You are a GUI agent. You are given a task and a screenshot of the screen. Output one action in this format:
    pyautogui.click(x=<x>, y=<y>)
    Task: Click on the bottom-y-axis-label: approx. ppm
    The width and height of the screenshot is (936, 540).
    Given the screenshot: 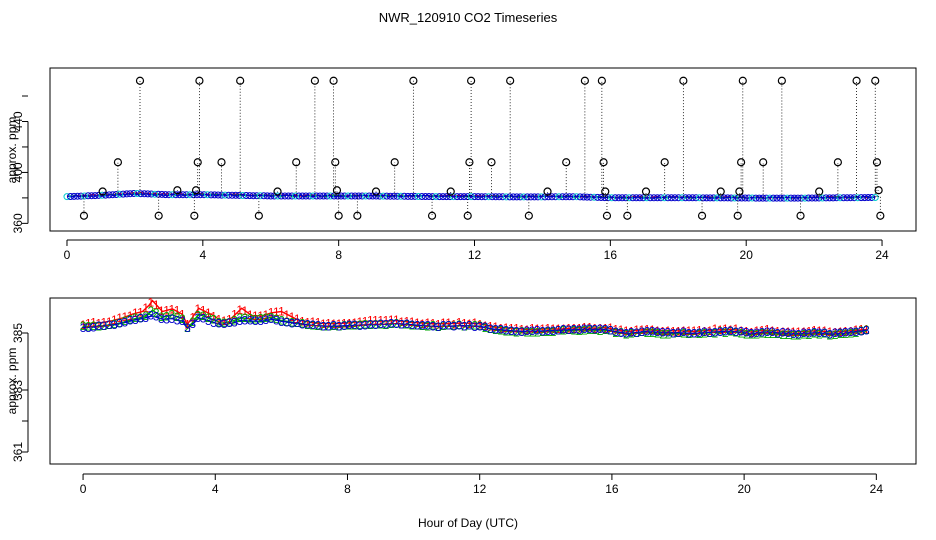 What is the action you would take?
    pyautogui.click(x=12, y=381)
    